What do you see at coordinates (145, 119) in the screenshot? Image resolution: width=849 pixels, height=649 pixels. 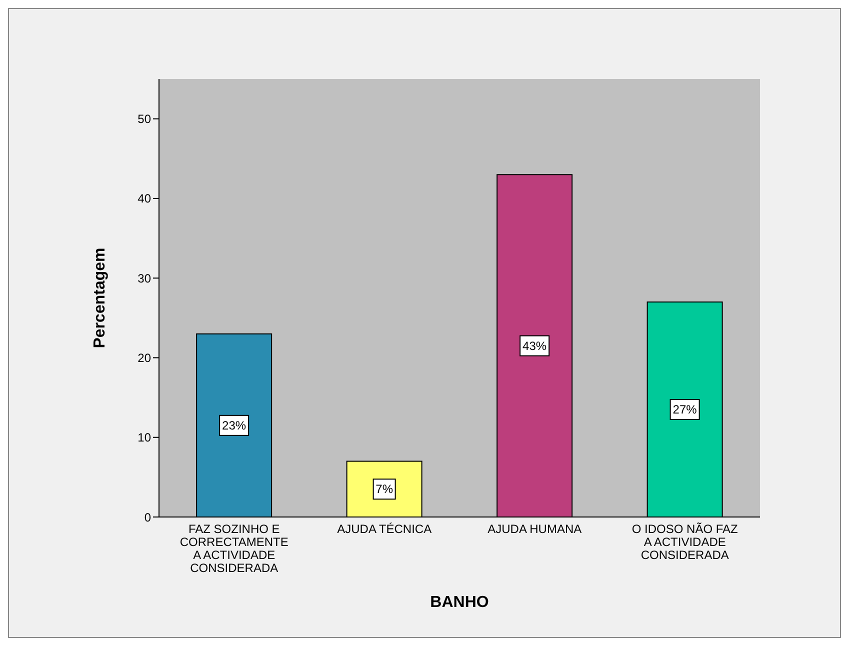 I see `y-tick-label: 50` at bounding box center [145, 119].